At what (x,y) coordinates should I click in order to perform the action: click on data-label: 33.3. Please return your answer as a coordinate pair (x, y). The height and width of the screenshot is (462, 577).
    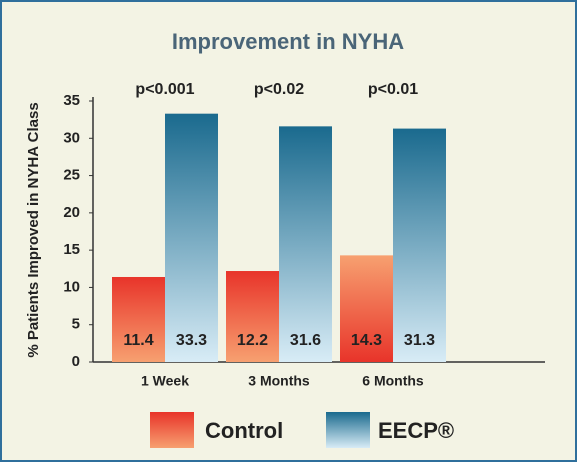
    Looking at the image, I should click on (191, 340).